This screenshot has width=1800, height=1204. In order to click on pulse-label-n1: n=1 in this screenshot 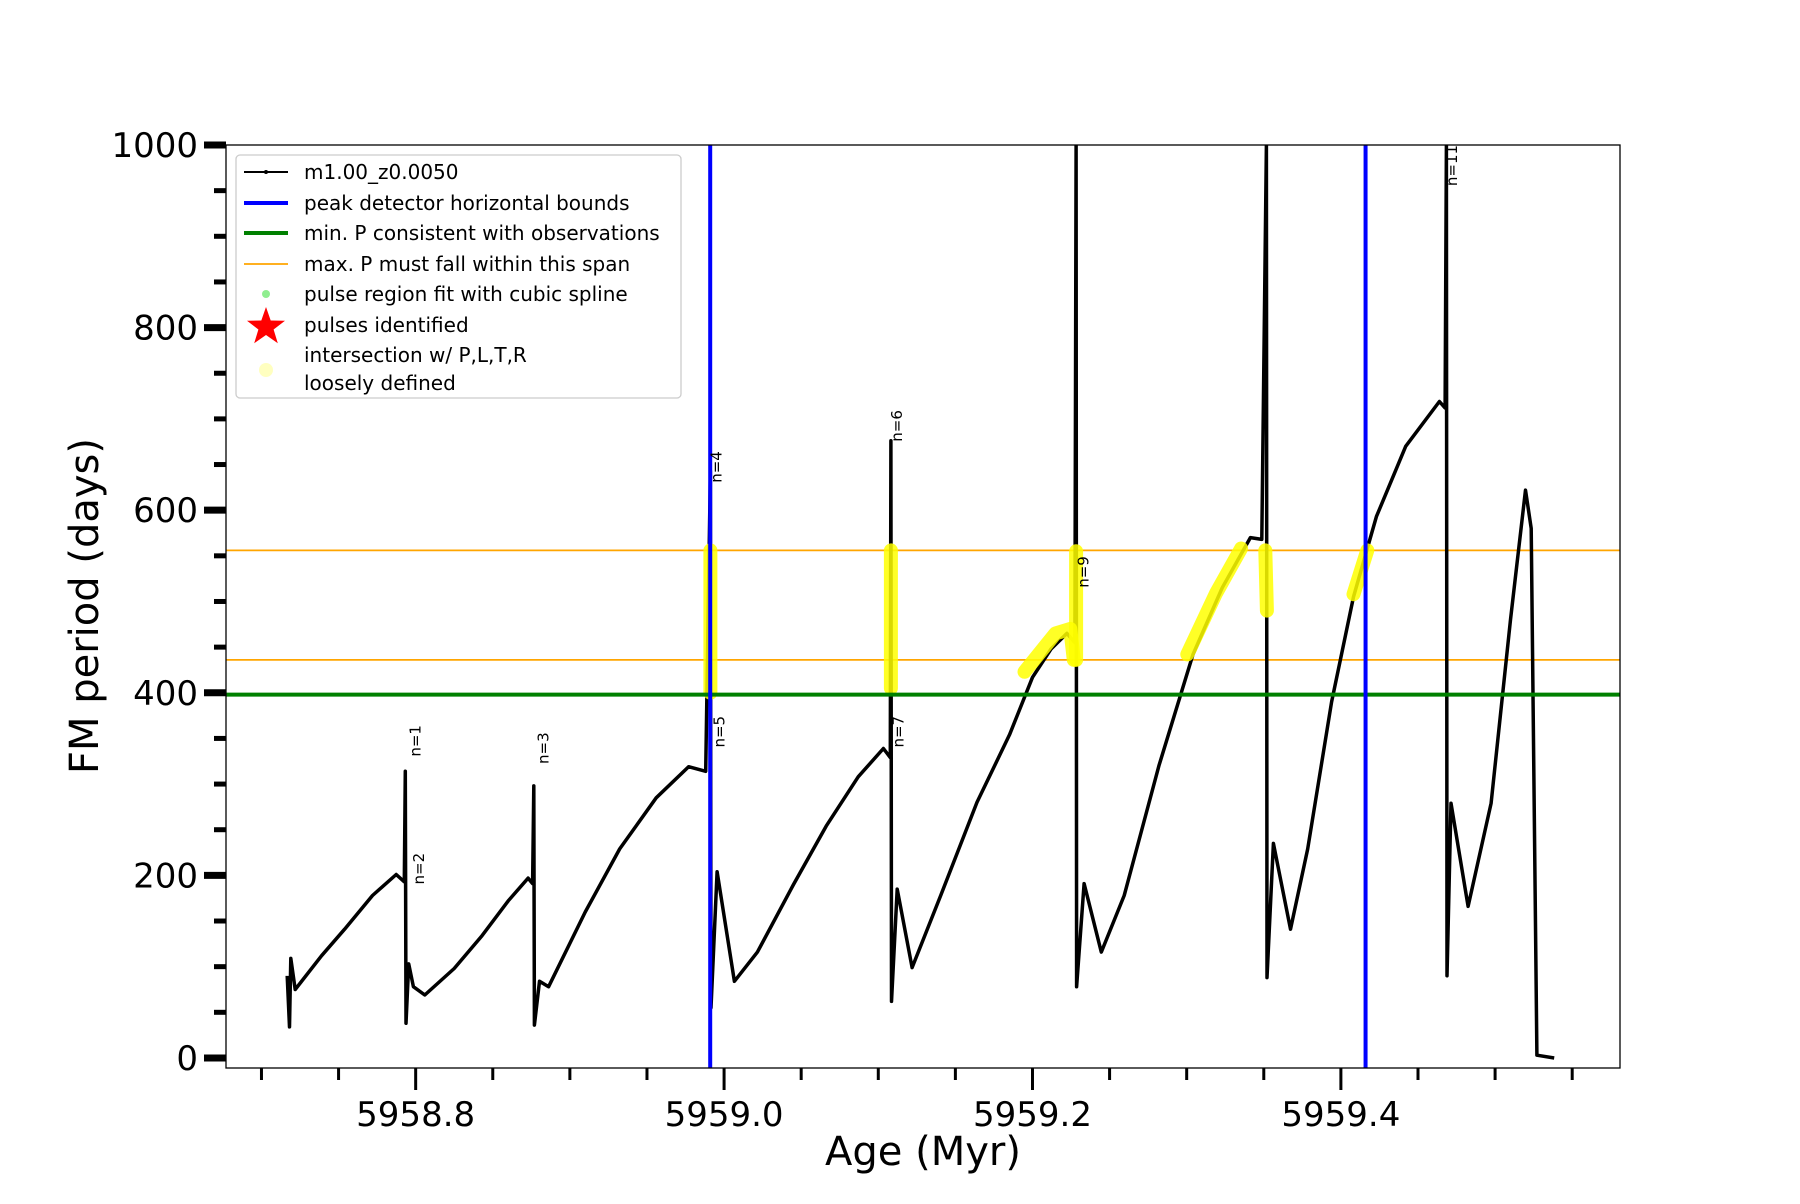, I will do `click(416, 741)`.